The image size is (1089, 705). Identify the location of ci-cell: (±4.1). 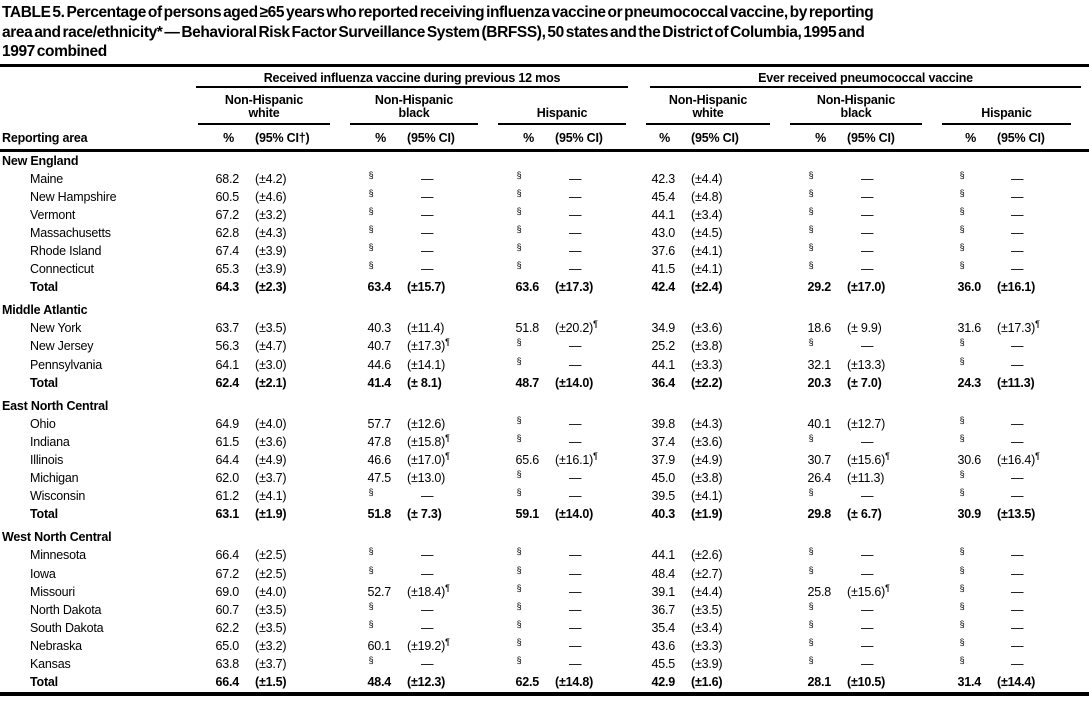
(295, 496).